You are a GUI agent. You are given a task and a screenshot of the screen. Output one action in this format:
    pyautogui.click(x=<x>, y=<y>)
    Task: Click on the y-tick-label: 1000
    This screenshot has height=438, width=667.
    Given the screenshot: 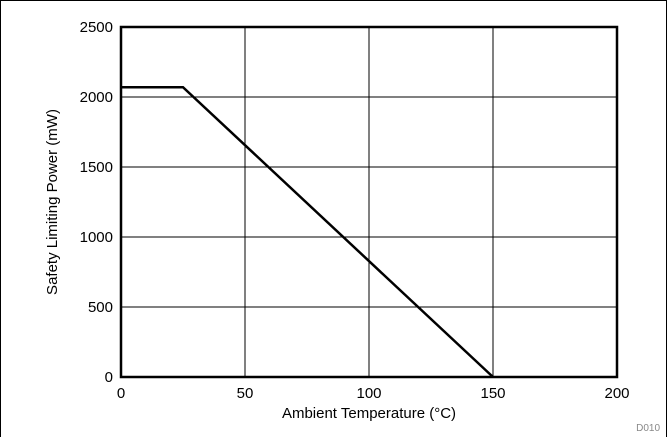 What is the action you would take?
    pyautogui.click(x=96, y=237)
    